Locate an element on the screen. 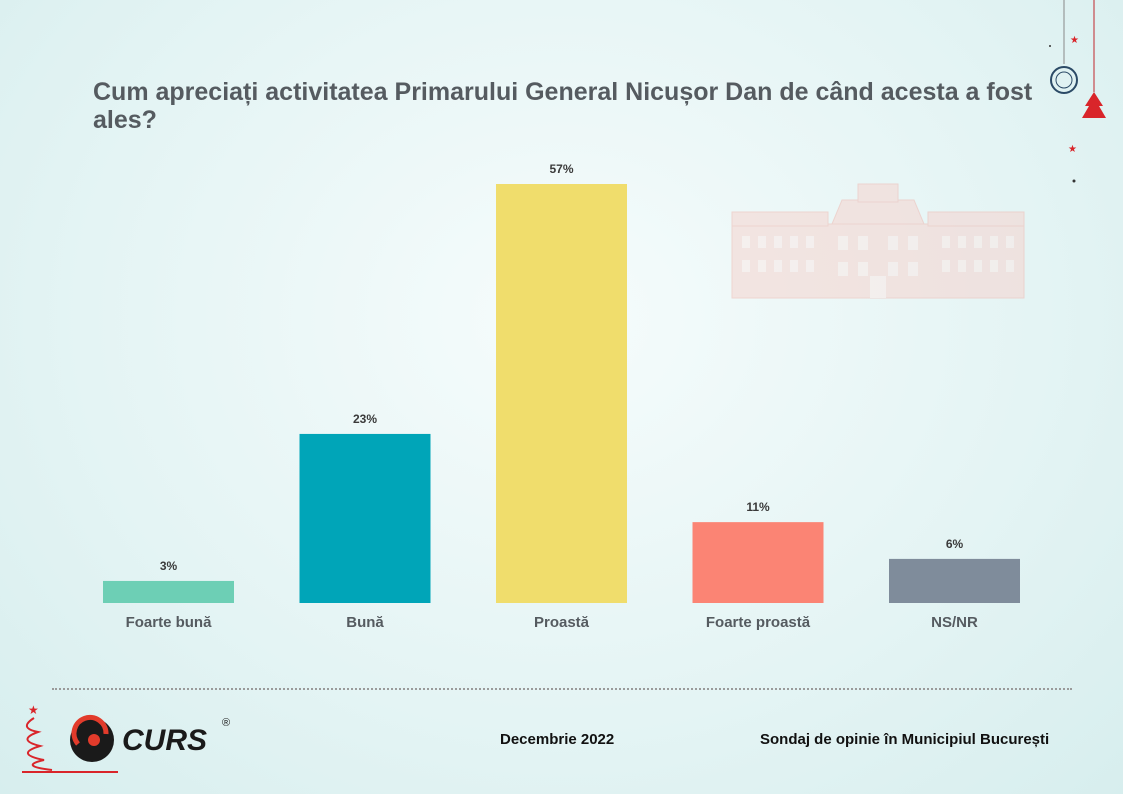 The image size is (1123, 794). category-label-4: NS/NR is located at coordinates (954, 622).